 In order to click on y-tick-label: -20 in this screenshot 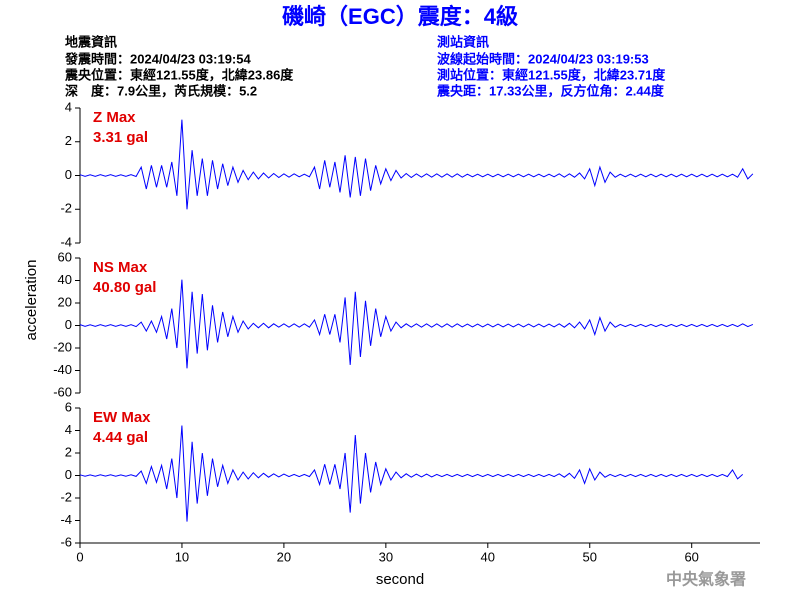, I will do `click(62, 346)`.